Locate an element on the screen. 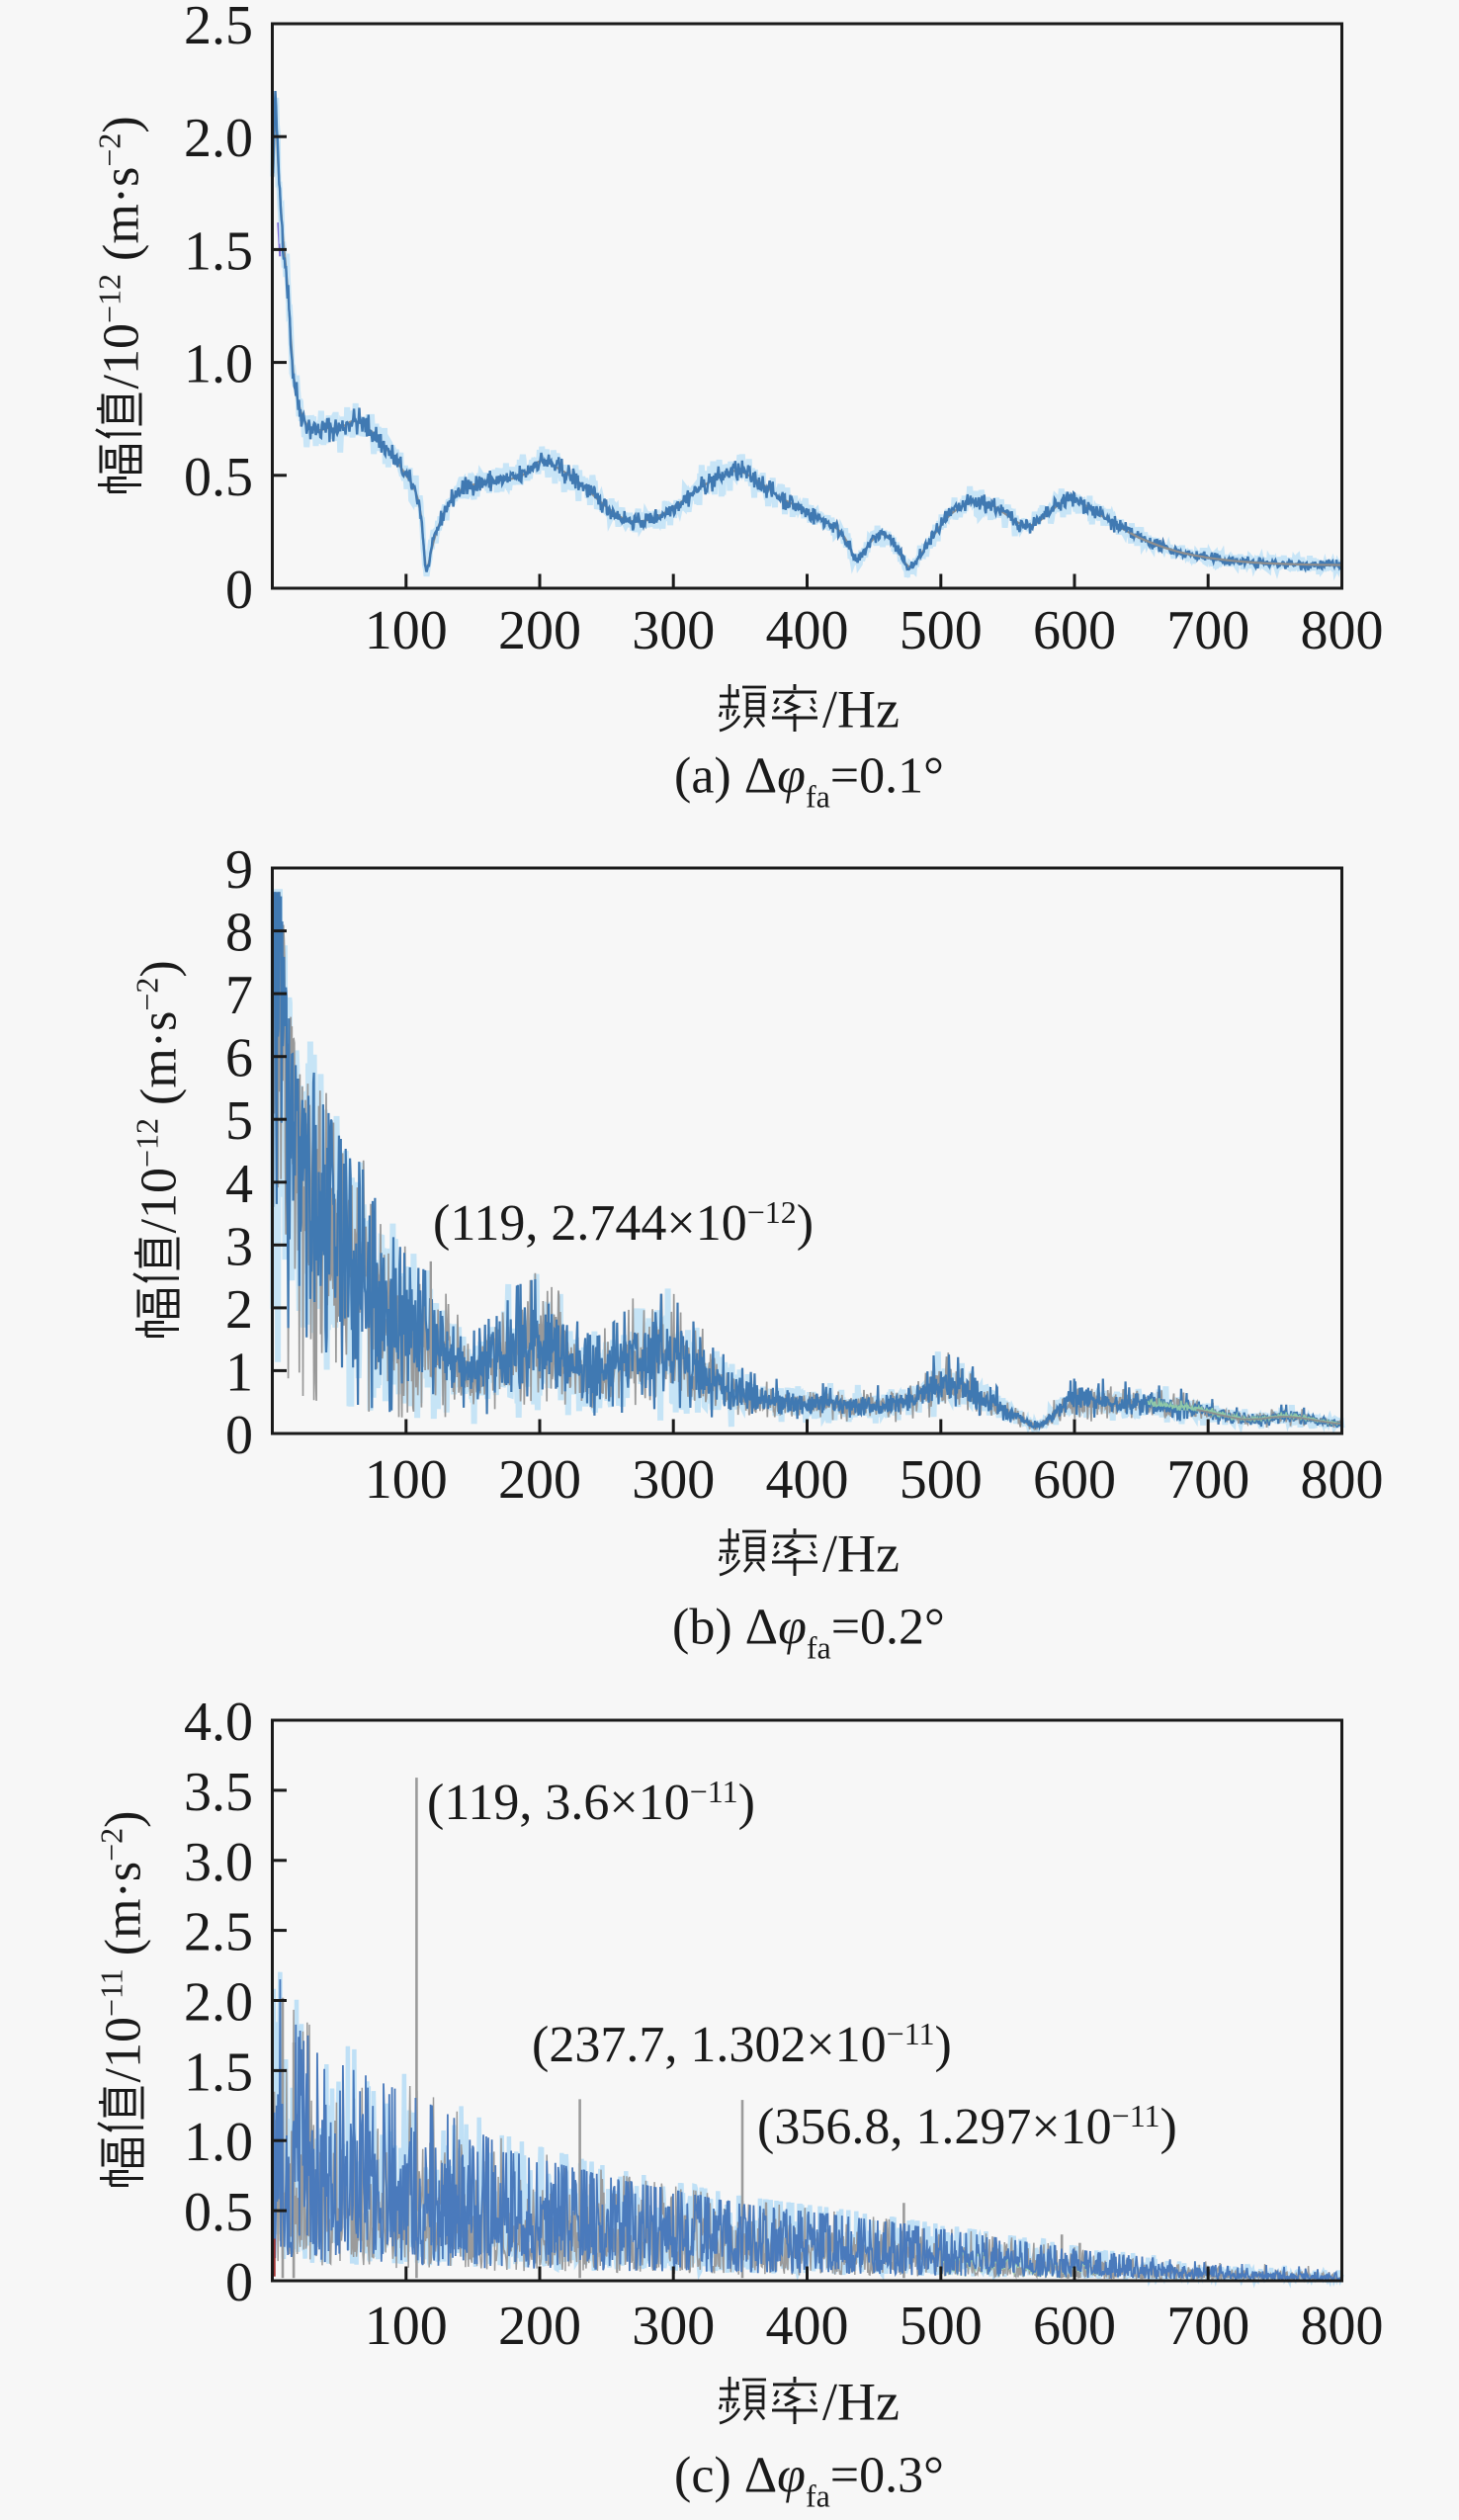 The width and height of the screenshot is (1459, 2520). svg-text: 3.0 is located at coordinates (218, 1862).